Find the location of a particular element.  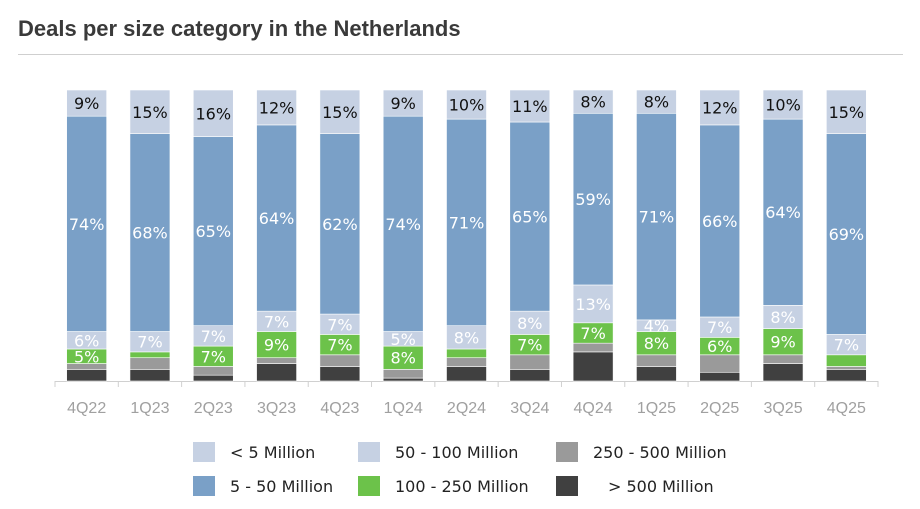

data-label: 66% is located at coordinates (720, 221).